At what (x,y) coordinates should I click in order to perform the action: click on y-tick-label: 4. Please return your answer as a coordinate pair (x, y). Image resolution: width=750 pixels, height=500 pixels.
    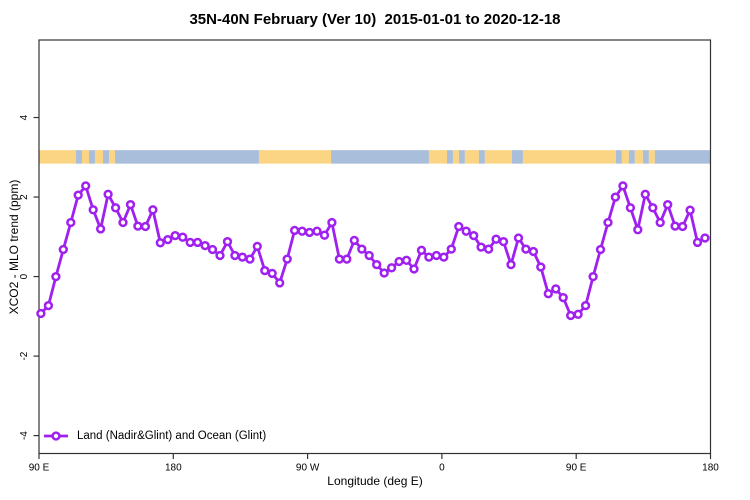
    Looking at the image, I should click on (24, 117).